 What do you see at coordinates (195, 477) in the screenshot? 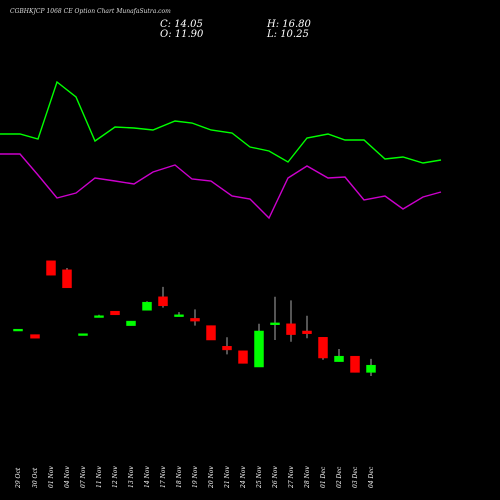
I see `x-tick-label: 19 Nov` at bounding box center [195, 477].